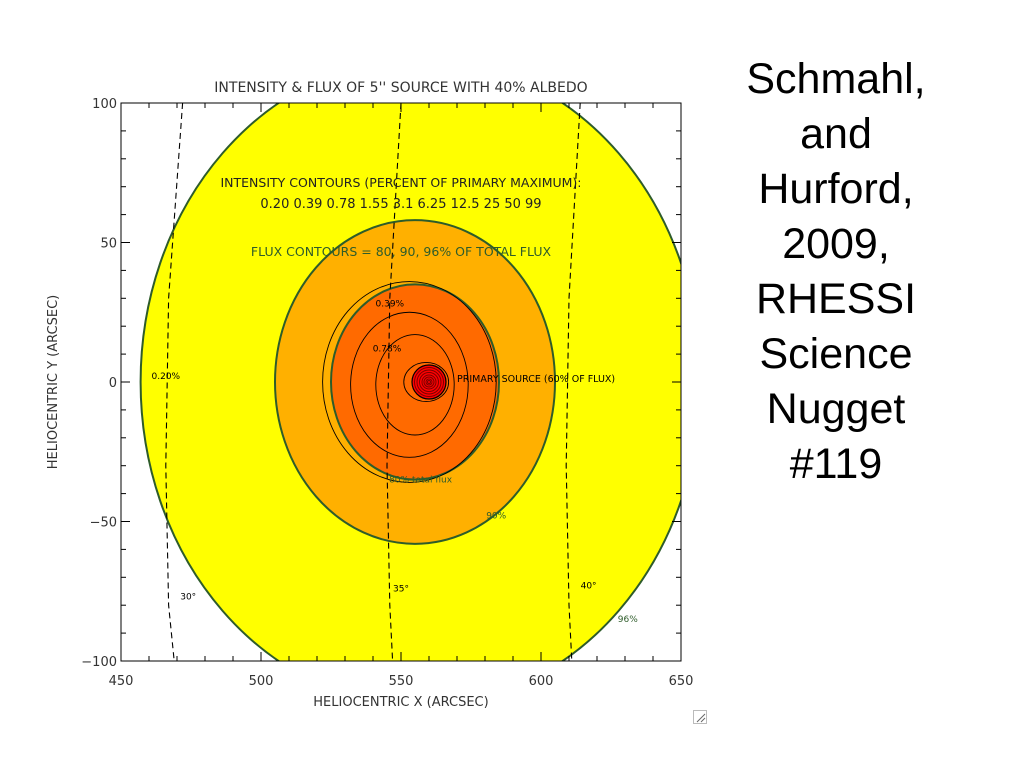 The height and width of the screenshot is (768, 1024). I want to click on y-tick-label: −50, so click(103, 523).